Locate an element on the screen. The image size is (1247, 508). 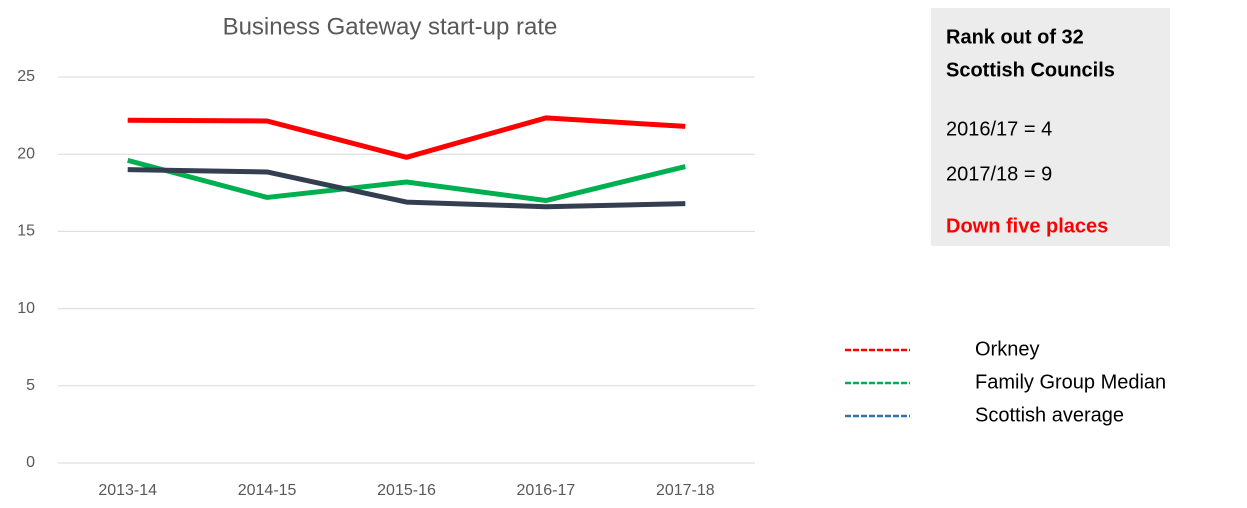
rank-heading: Scottish Councils is located at coordinates (1030, 70).